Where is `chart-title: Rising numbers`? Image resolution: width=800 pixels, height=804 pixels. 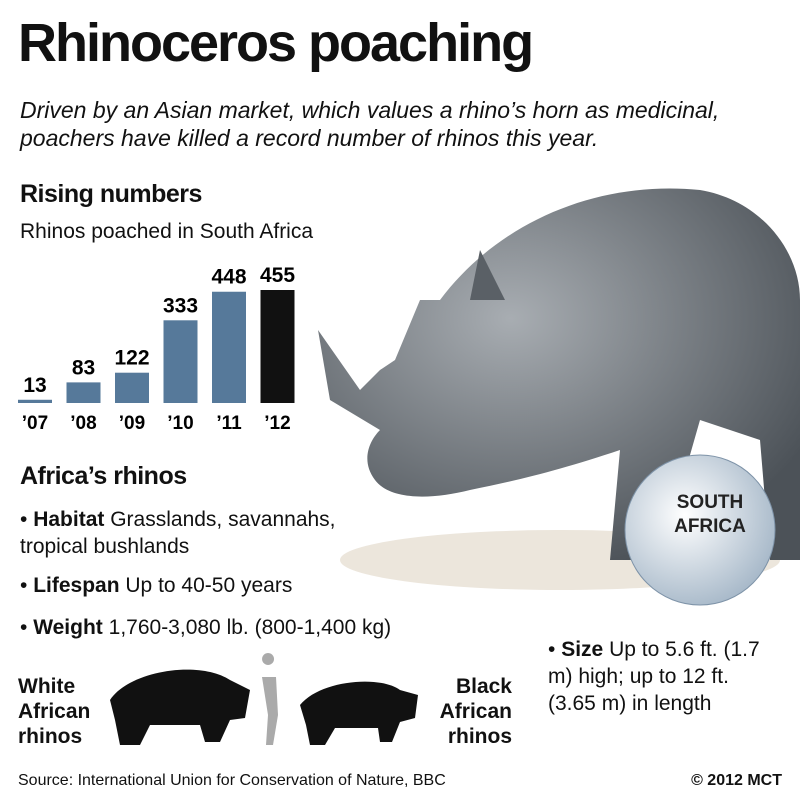
chart-title: Rising numbers is located at coordinates (111, 194).